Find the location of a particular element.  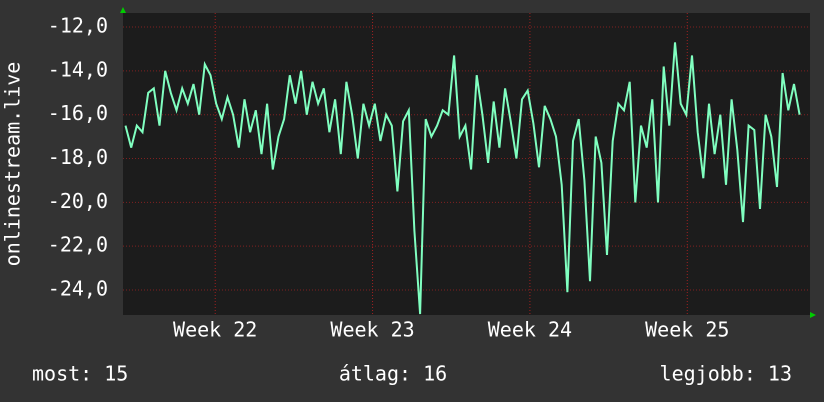

footer-best: legjobb: 13 is located at coordinates (726, 374).